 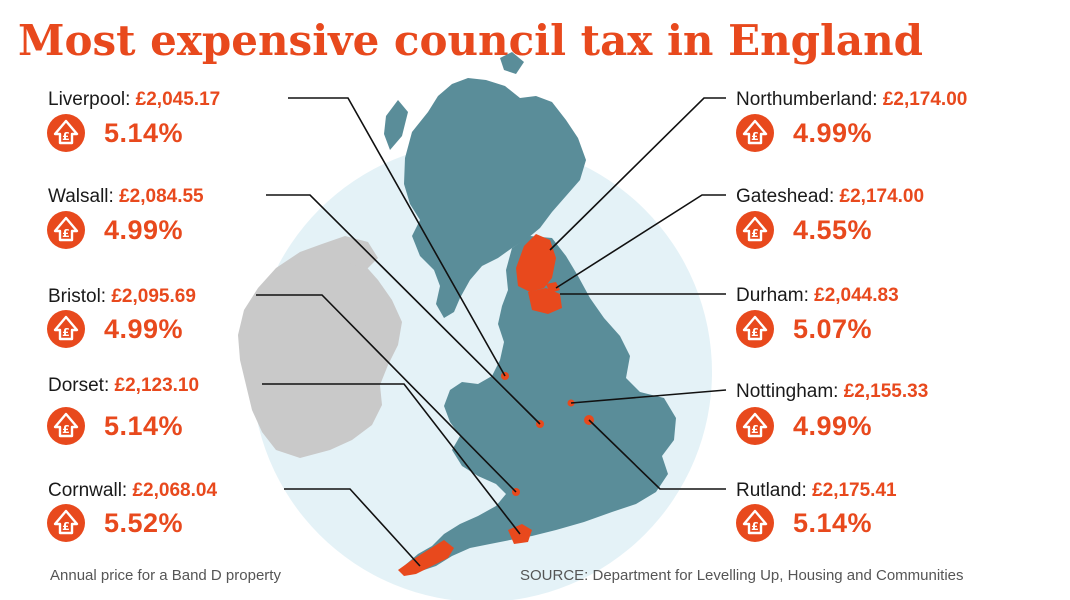 What do you see at coordinates (352, 527) in the screenshot?
I see `leader-cornwall` at bounding box center [352, 527].